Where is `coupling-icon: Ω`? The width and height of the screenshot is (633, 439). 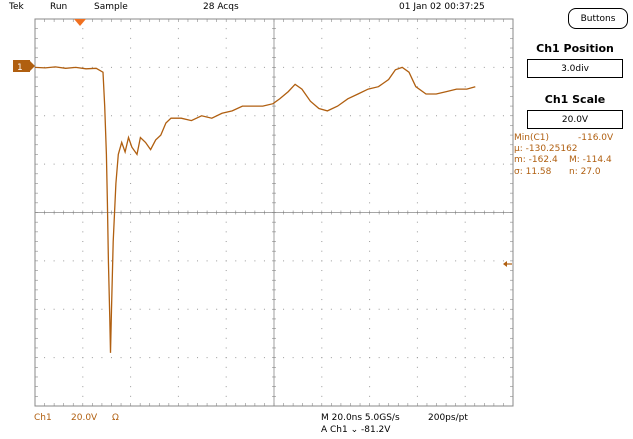
coupling-icon: Ω is located at coordinates (115, 418).